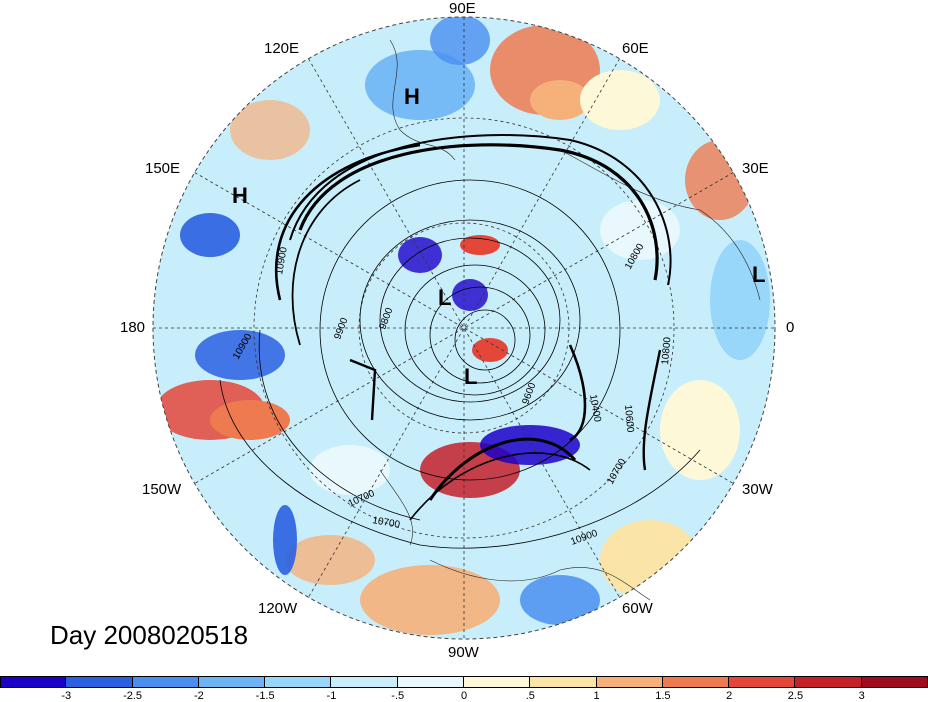 This screenshot has height=702, width=928. I want to click on colorbar-tick-label: -2.5, so click(133, 696).